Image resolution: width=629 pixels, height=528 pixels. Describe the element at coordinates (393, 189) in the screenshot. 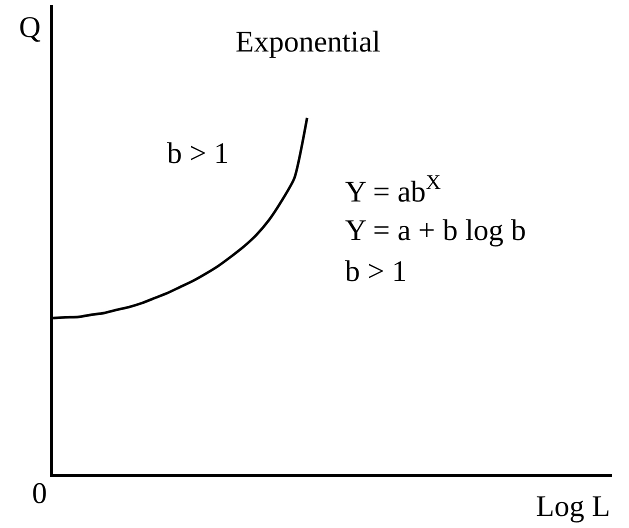

I see `annotation: Y = ab$^{X}$` at that location.